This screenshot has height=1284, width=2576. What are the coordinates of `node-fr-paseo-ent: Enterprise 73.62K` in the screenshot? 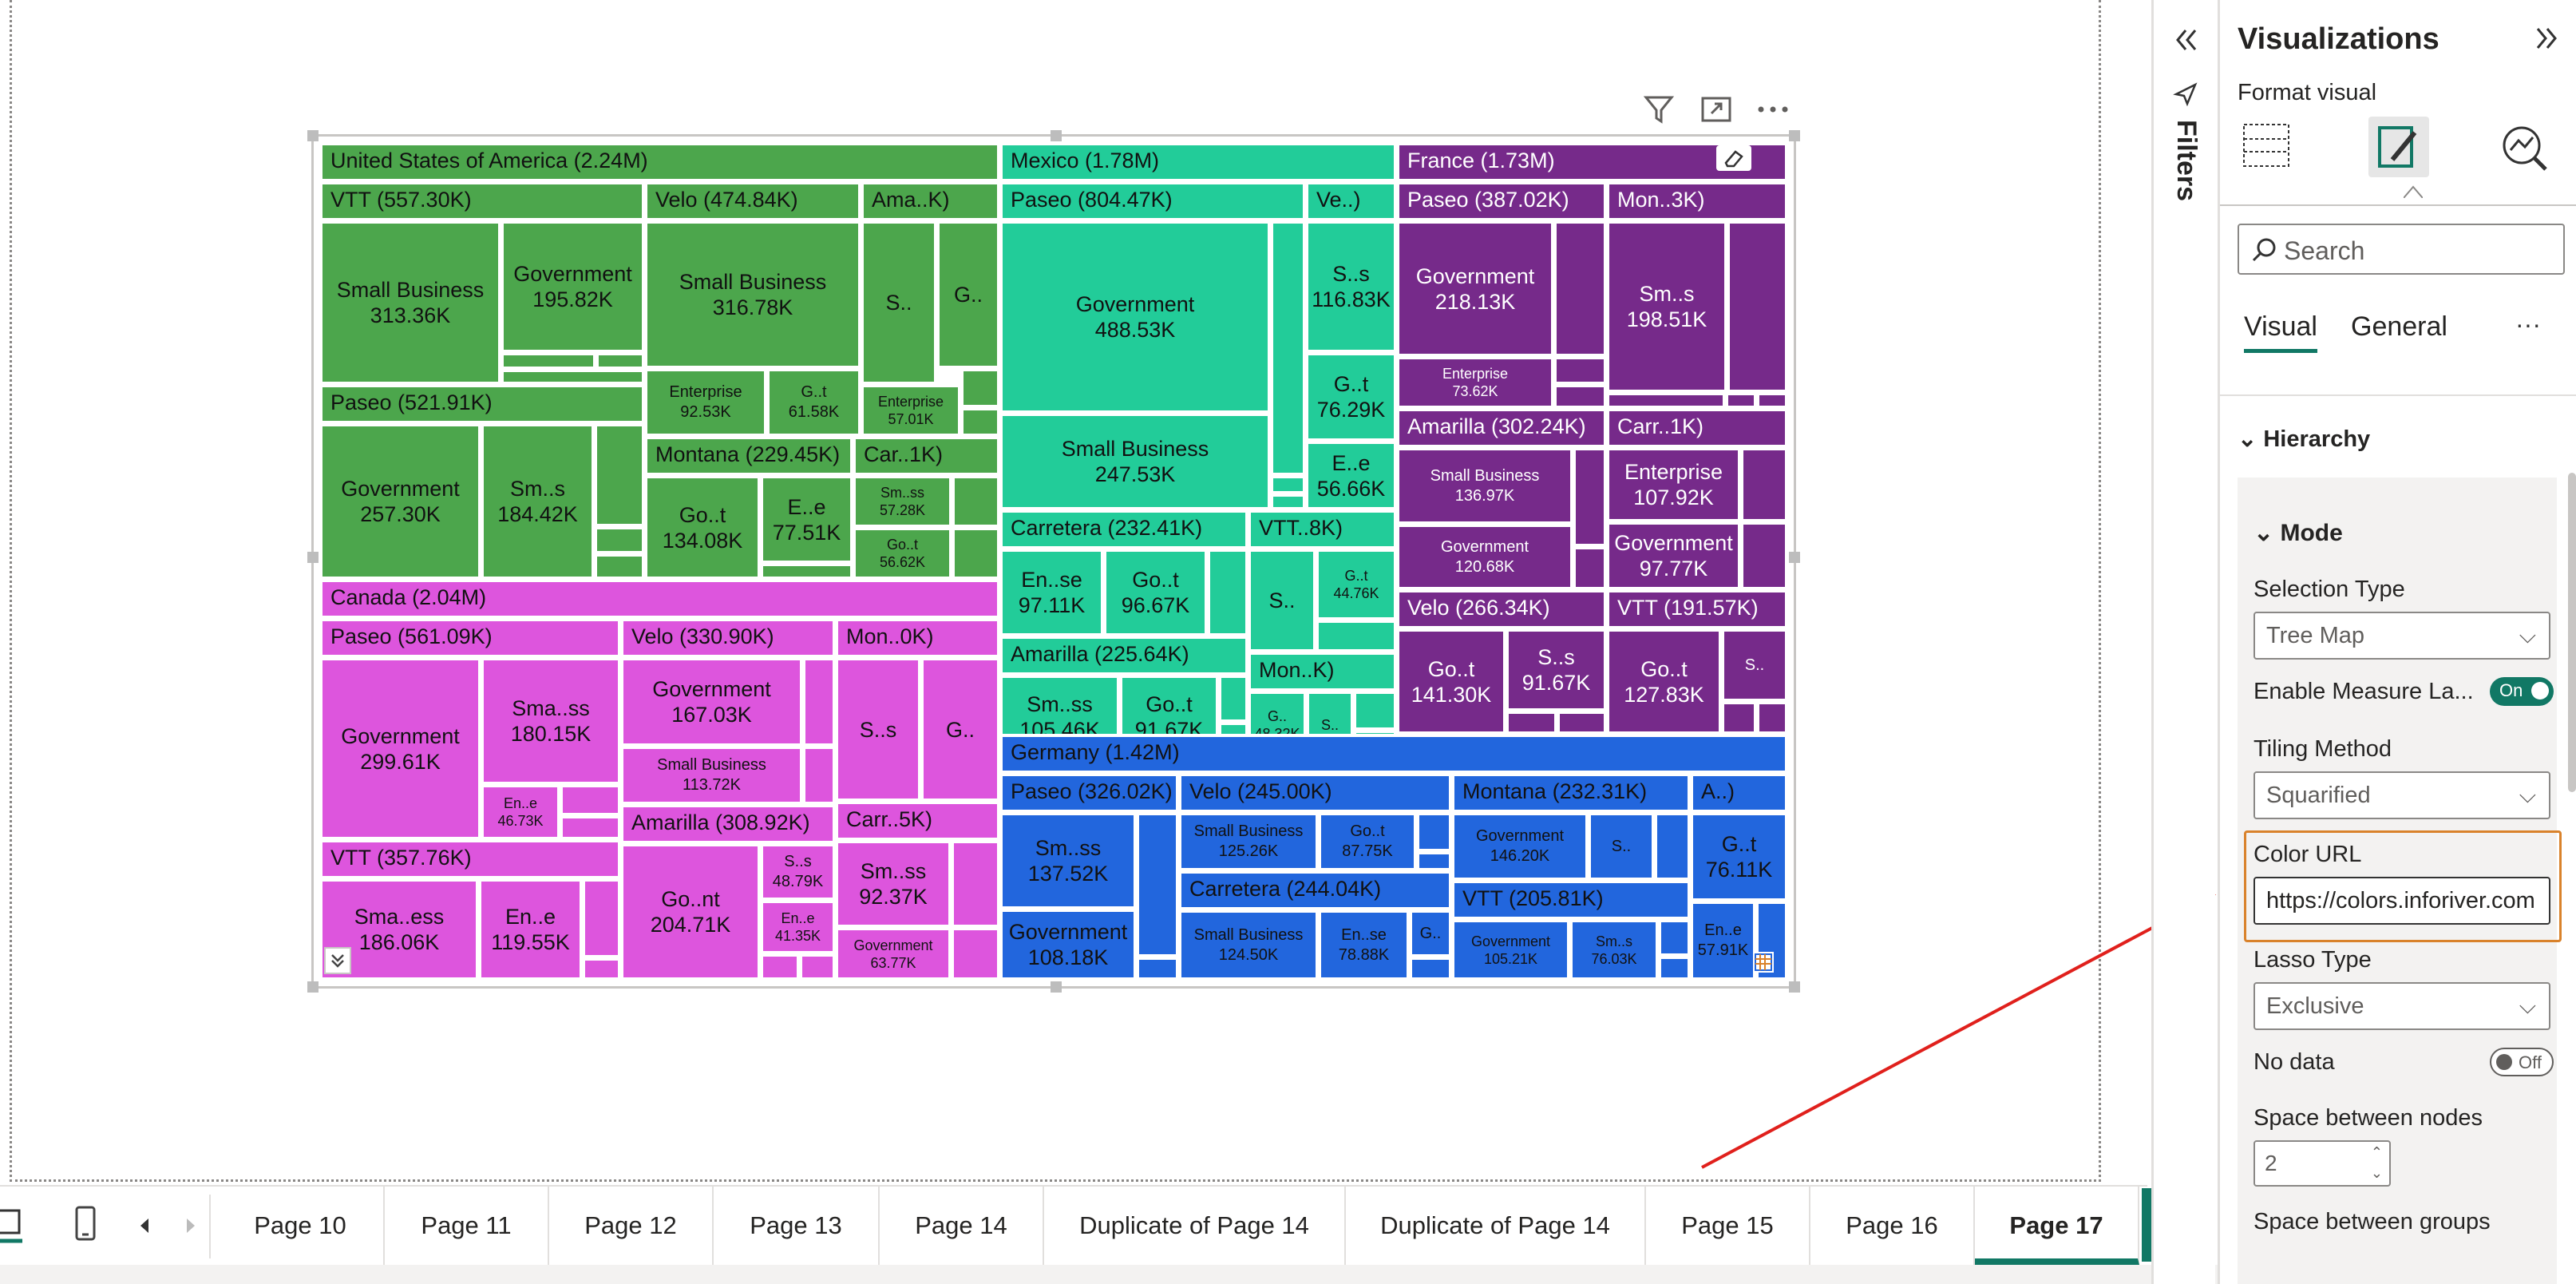 It's located at (1475, 382).